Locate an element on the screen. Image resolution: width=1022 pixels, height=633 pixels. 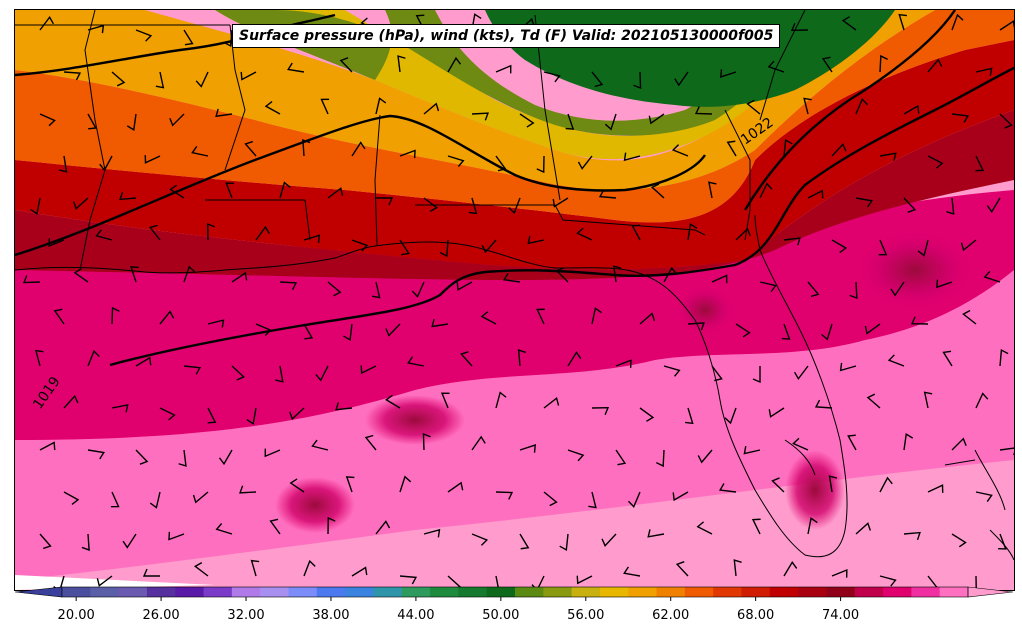
colorbar-segments is located at coordinates (514, 593).